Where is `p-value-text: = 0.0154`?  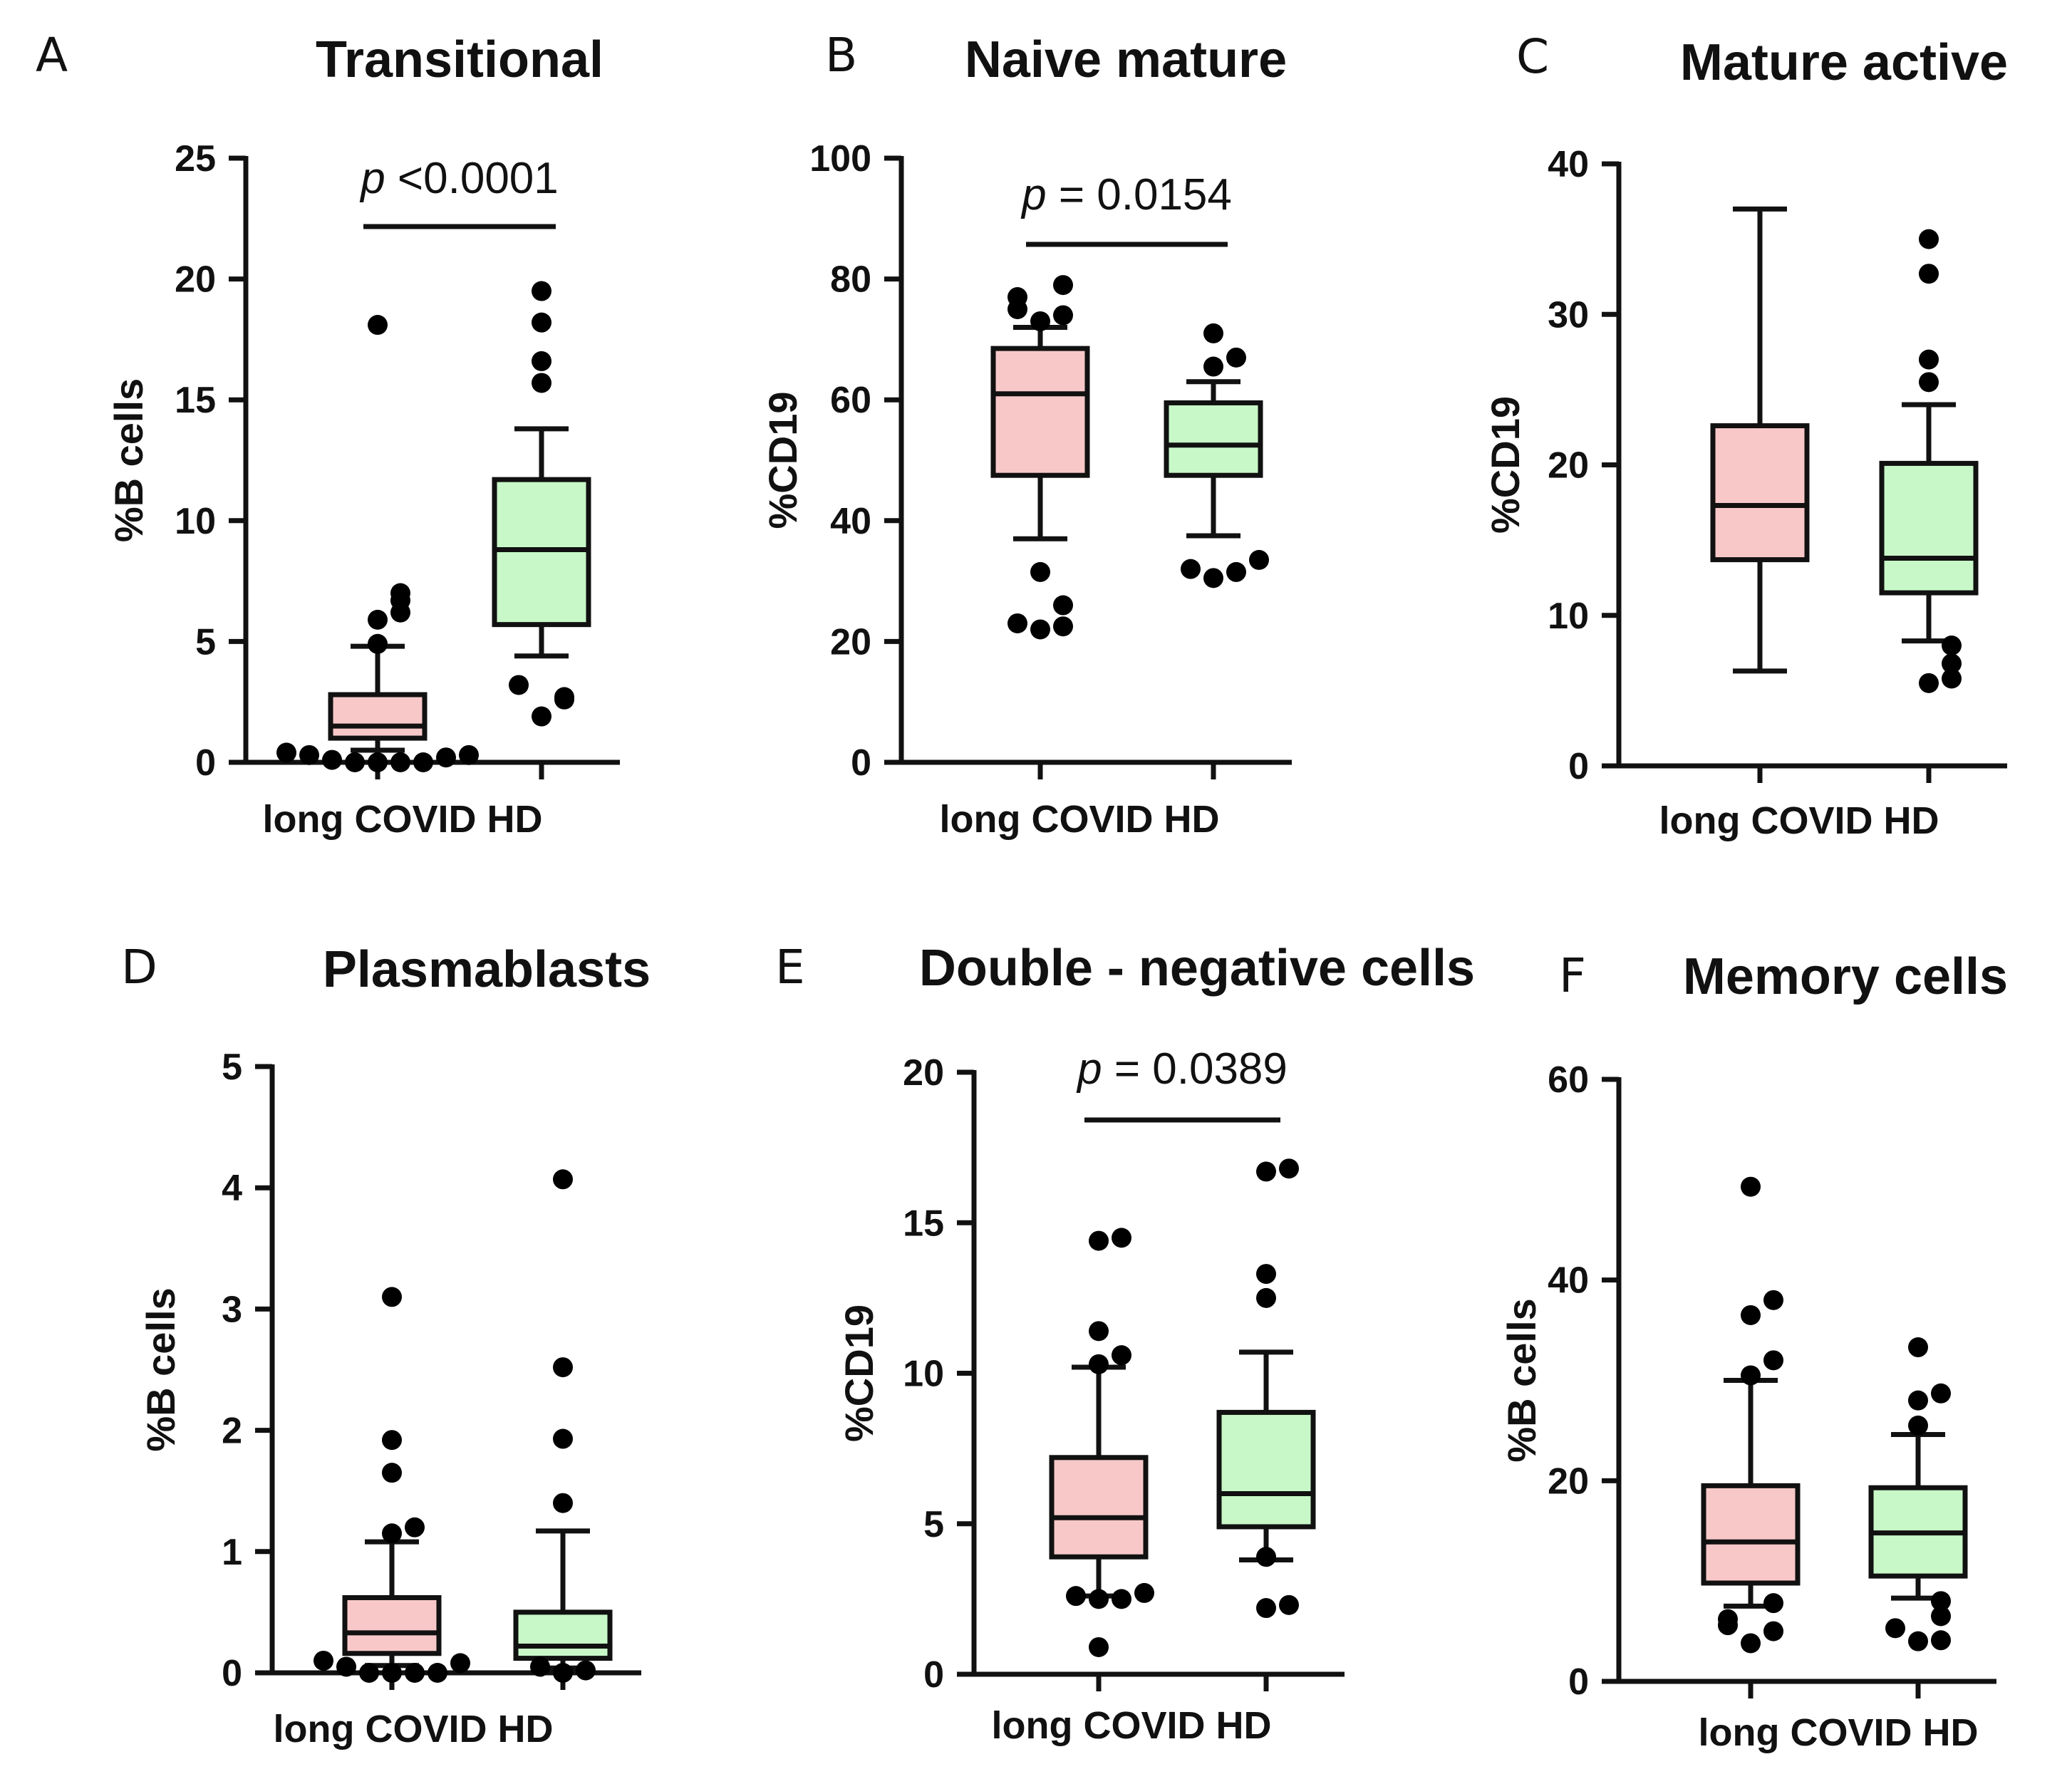 p-value-text: = 0.0154 is located at coordinates (1139, 195).